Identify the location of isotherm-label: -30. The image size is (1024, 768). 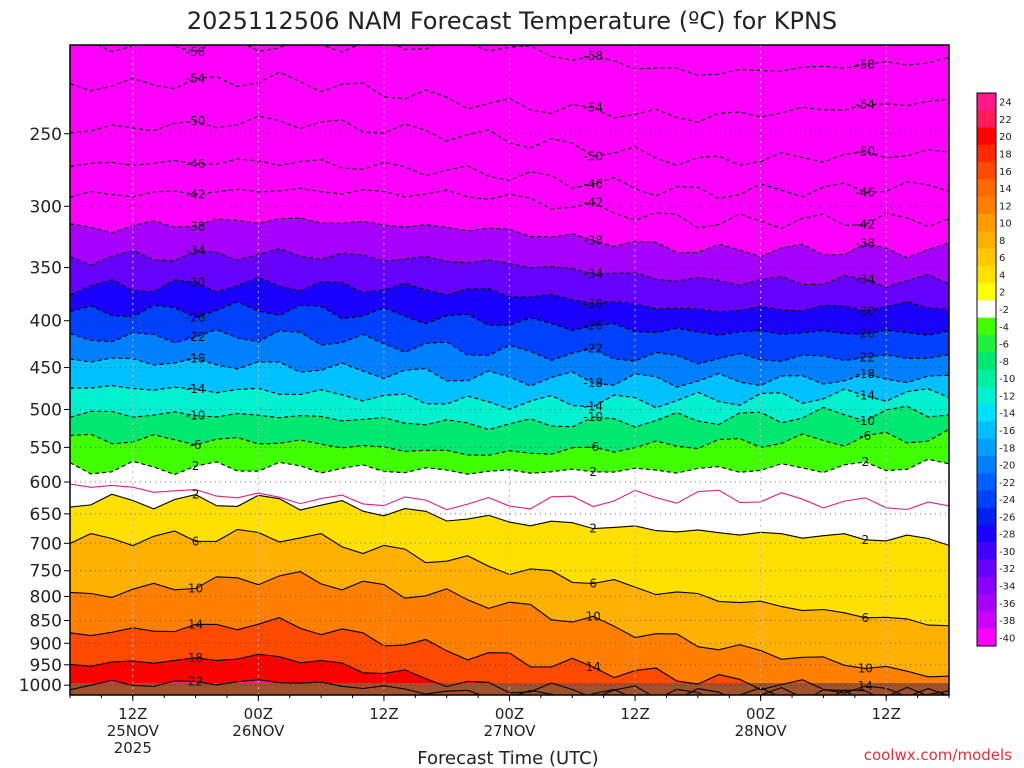
(865, 311).